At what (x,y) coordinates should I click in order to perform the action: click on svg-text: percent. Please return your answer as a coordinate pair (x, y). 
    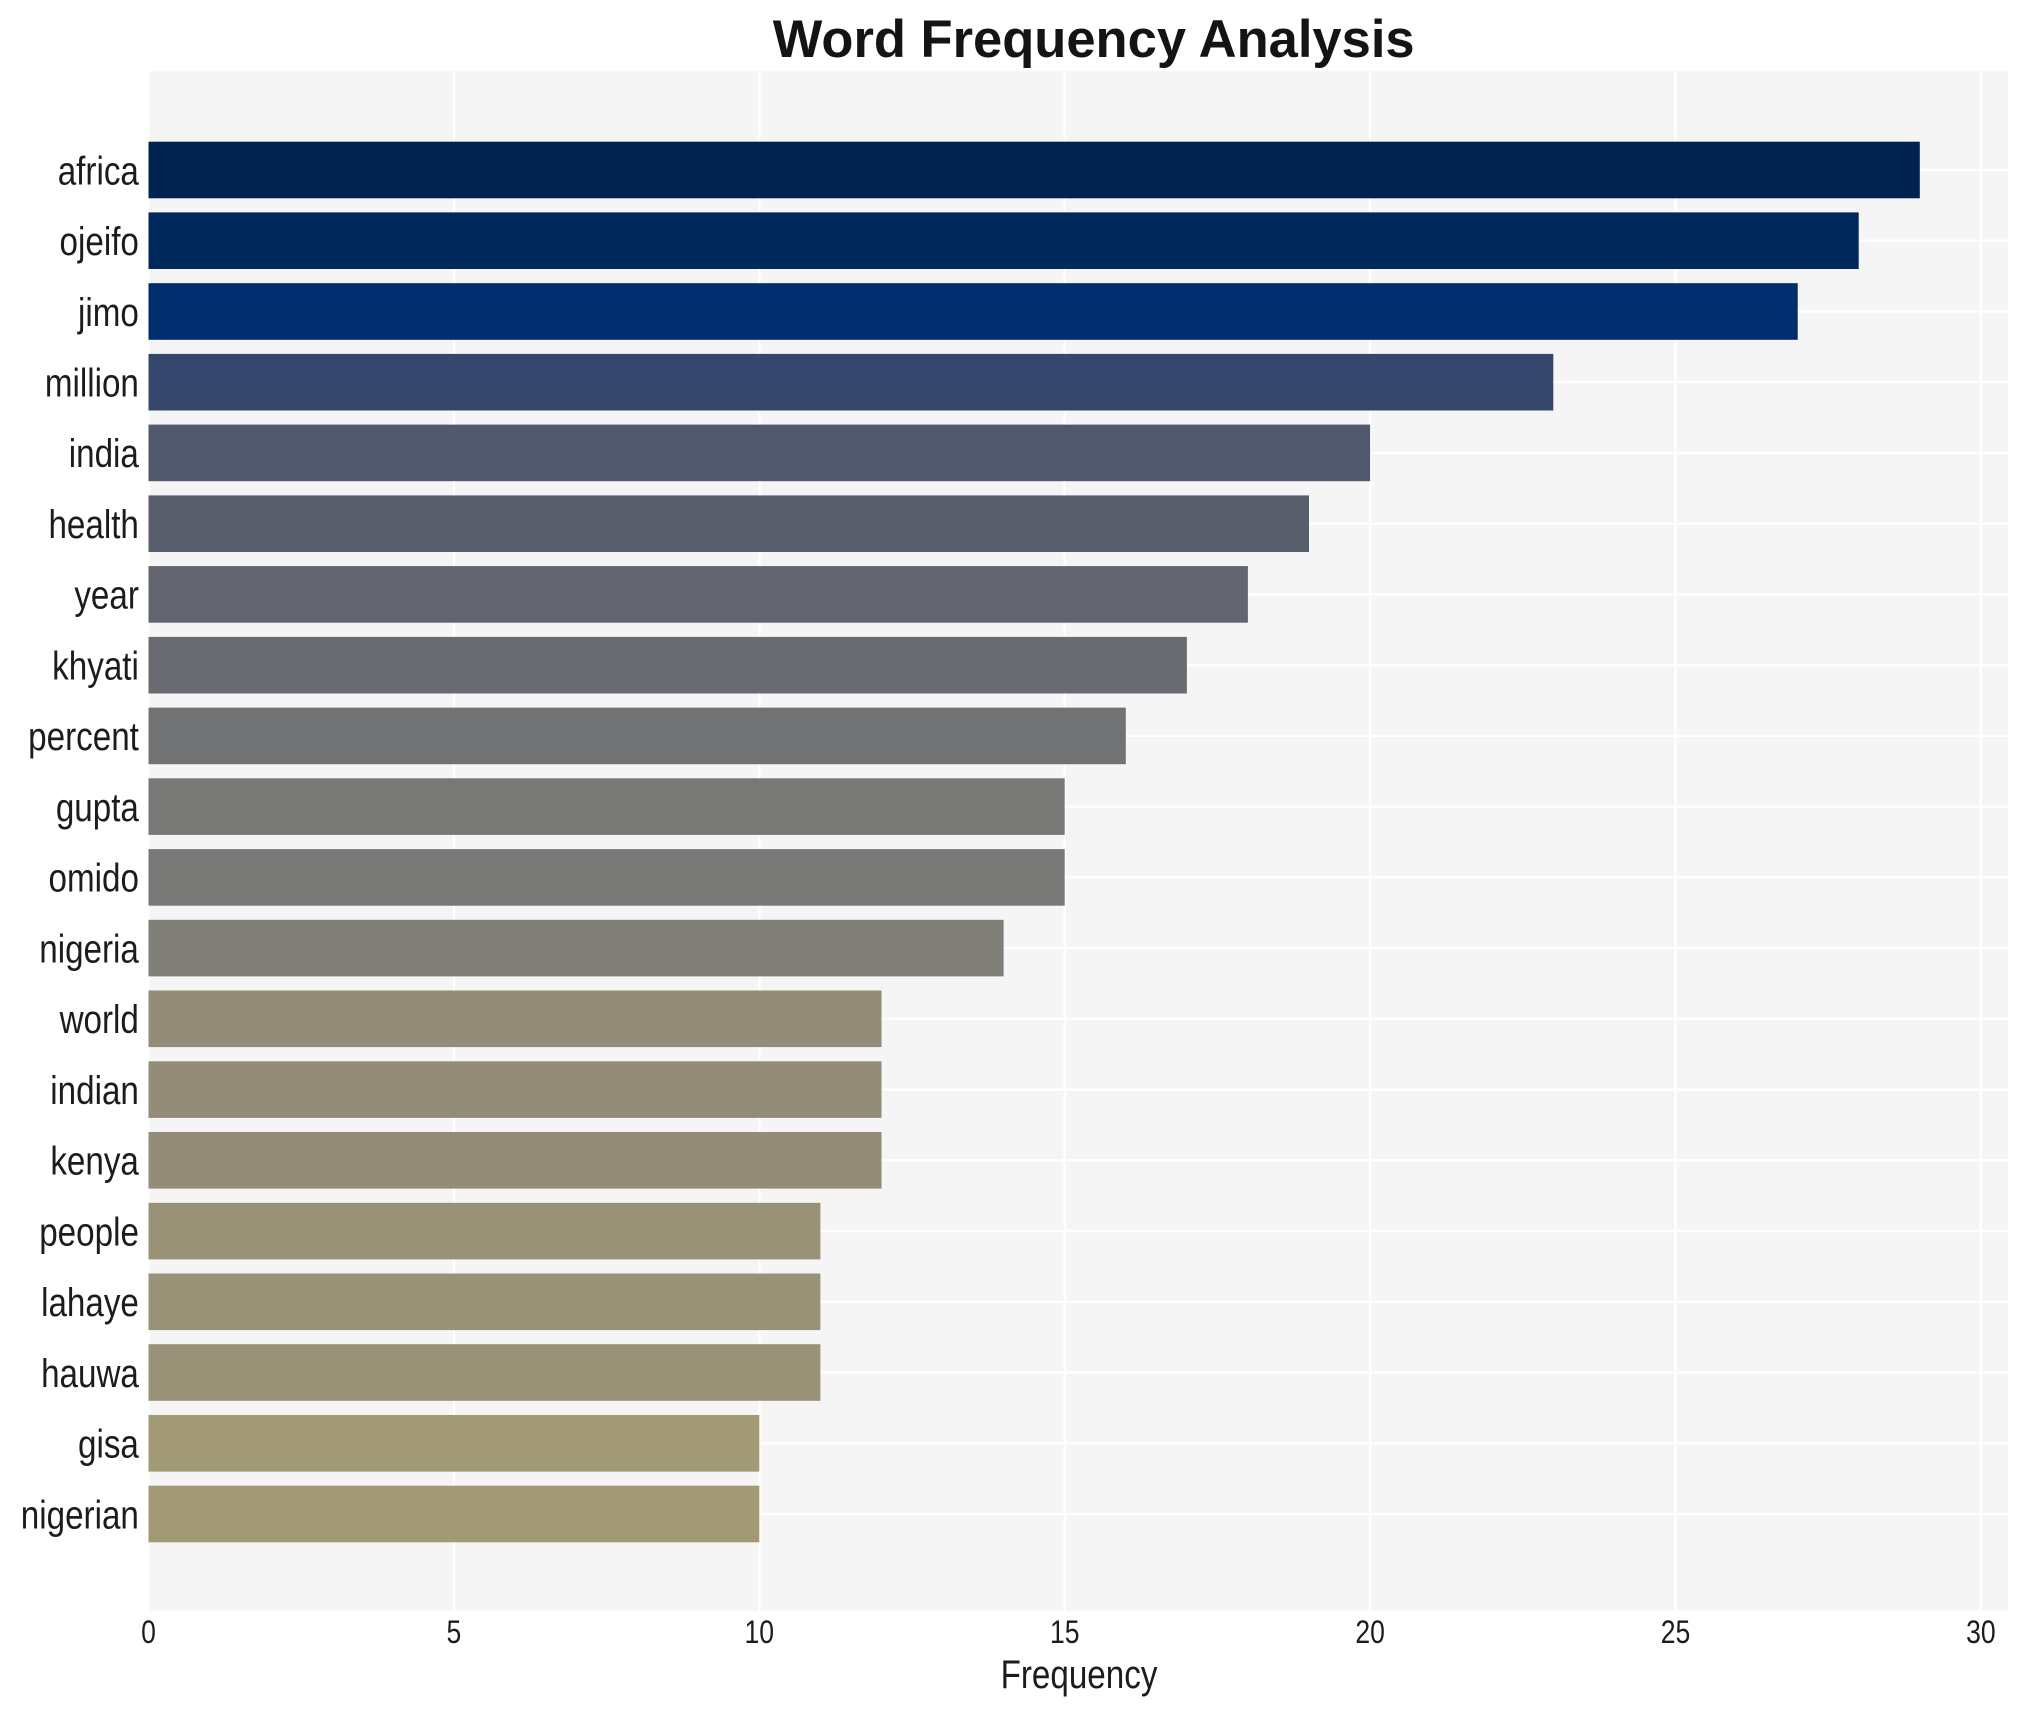
    Looking at the image, I should click on (83, 736).